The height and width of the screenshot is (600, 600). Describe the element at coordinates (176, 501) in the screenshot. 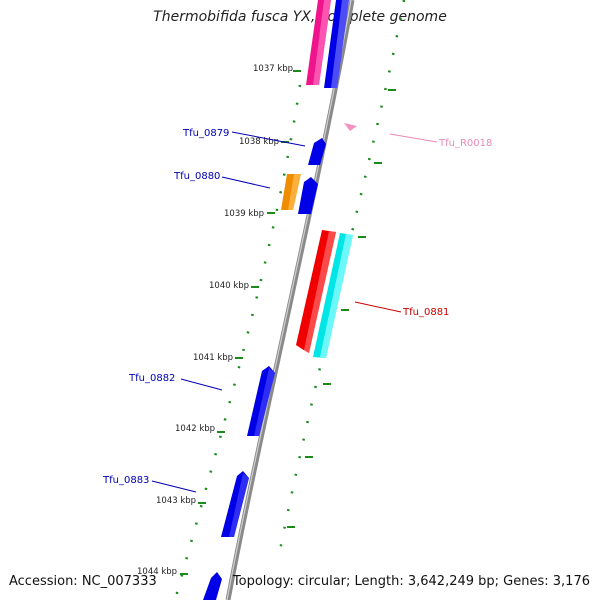

I see `ruler-label: 1043 kbp` at that location.